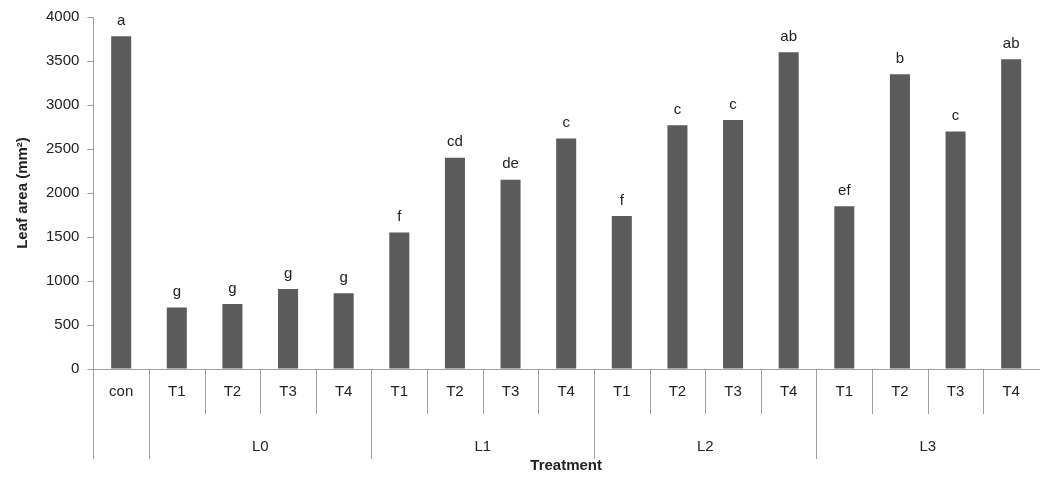  Describe the element at coordinates (62, 104) in the screenshot. I see `y-tick-label: 3000` at that location.